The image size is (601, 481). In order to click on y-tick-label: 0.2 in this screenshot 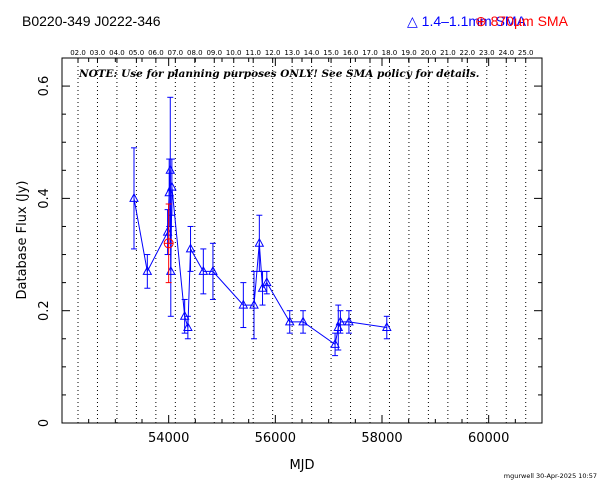, I will do `click(44, 310)`.